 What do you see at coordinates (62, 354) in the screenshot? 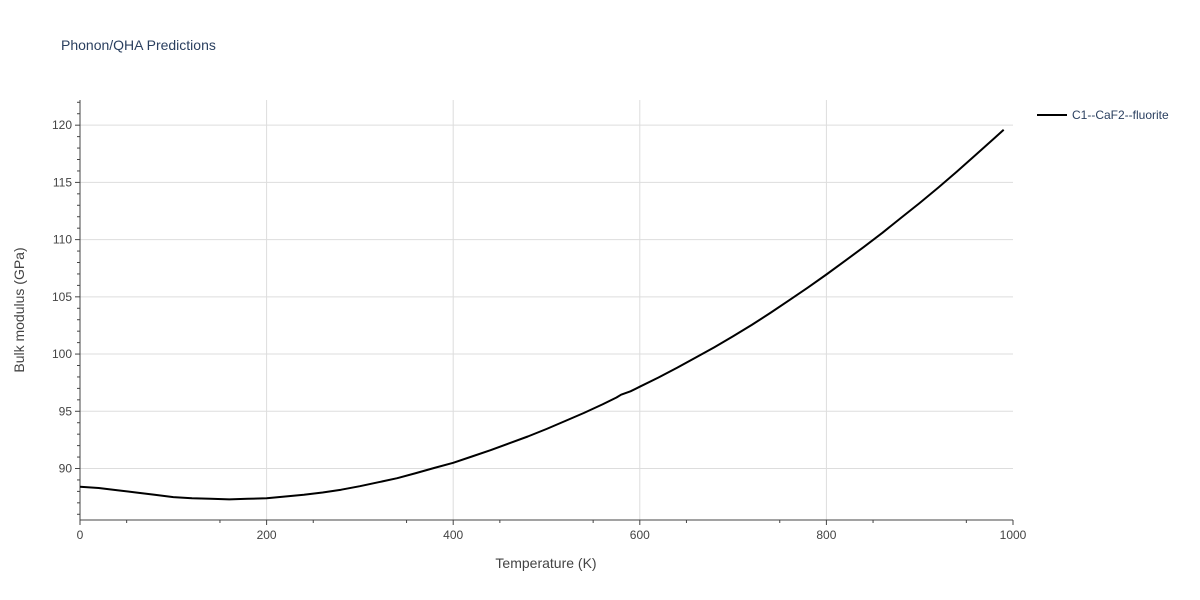
I see `y-tick-label: 100` at bounding box center [62, 354].